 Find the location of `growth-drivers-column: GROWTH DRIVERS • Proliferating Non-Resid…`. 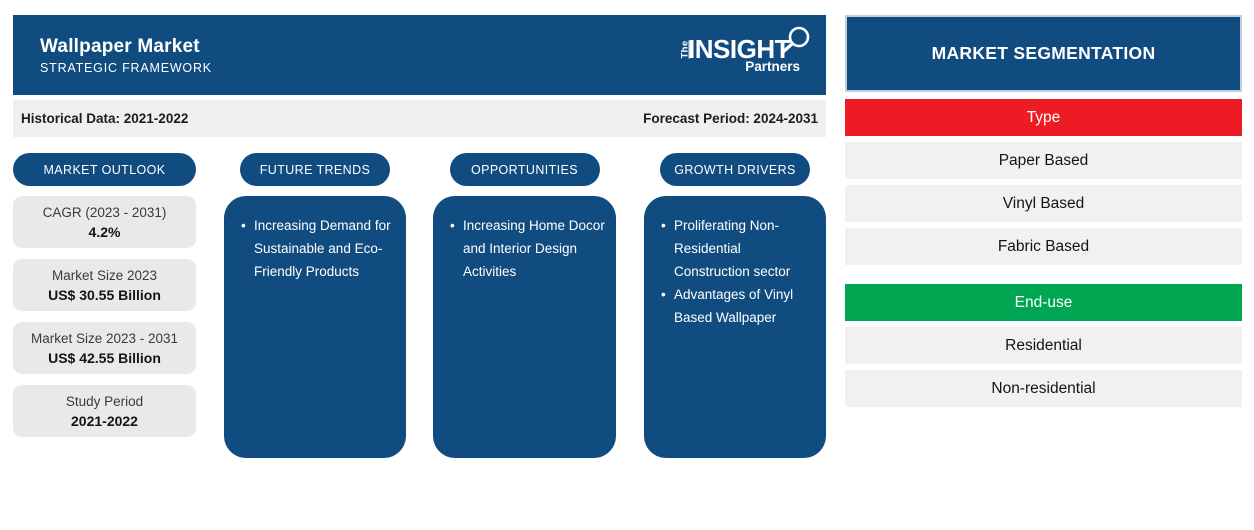

growth-drivers-column: GROWTH DRIVERS • Proliferating Non-Resid… is located at coordinates (735, 305).